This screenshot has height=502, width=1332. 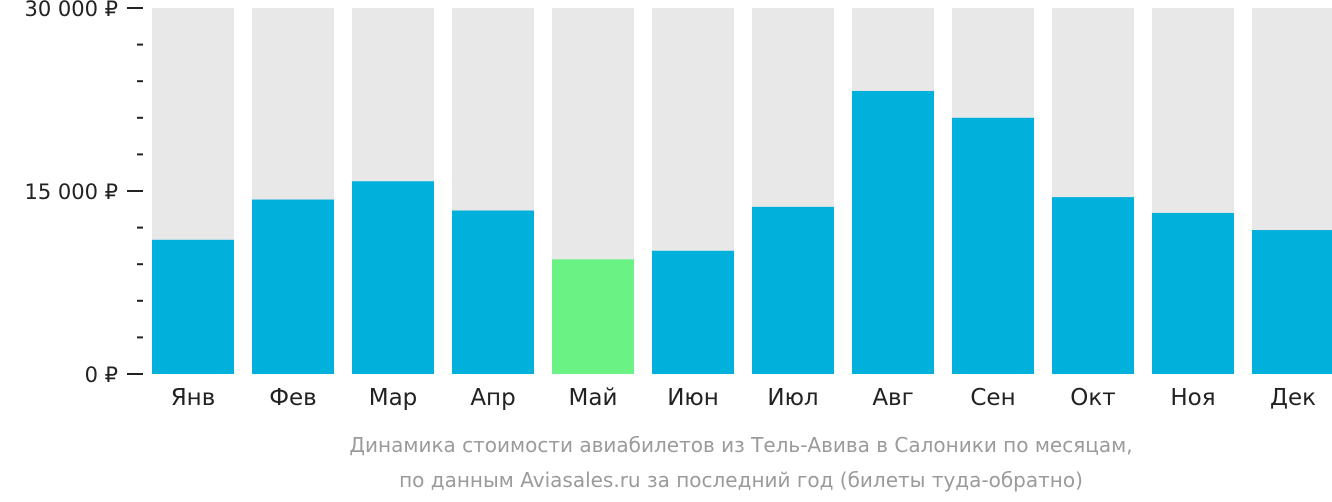 I want to click on x-tick-label: Окт, so click(x=1092, y=398).